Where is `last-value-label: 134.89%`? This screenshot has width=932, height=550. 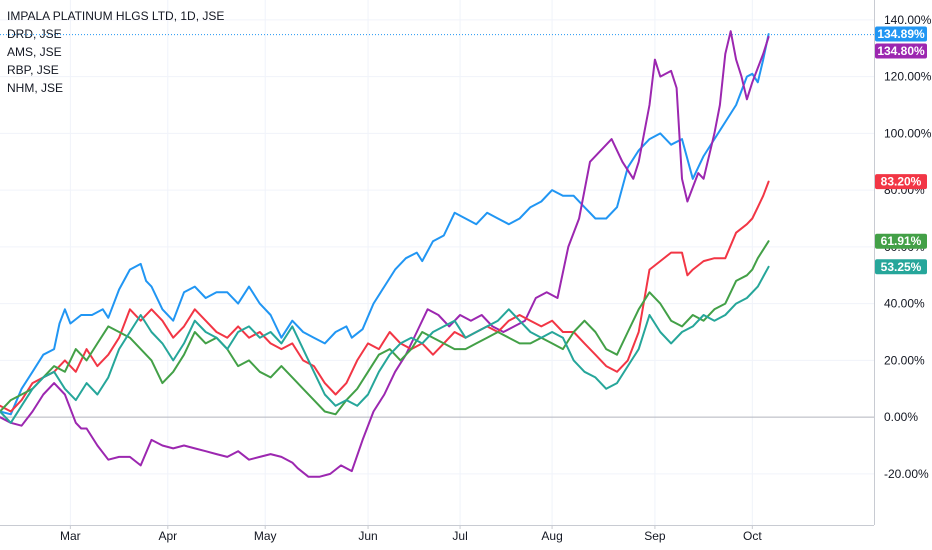
last-value-label: 134.89% is located at coordinates (901, 34).